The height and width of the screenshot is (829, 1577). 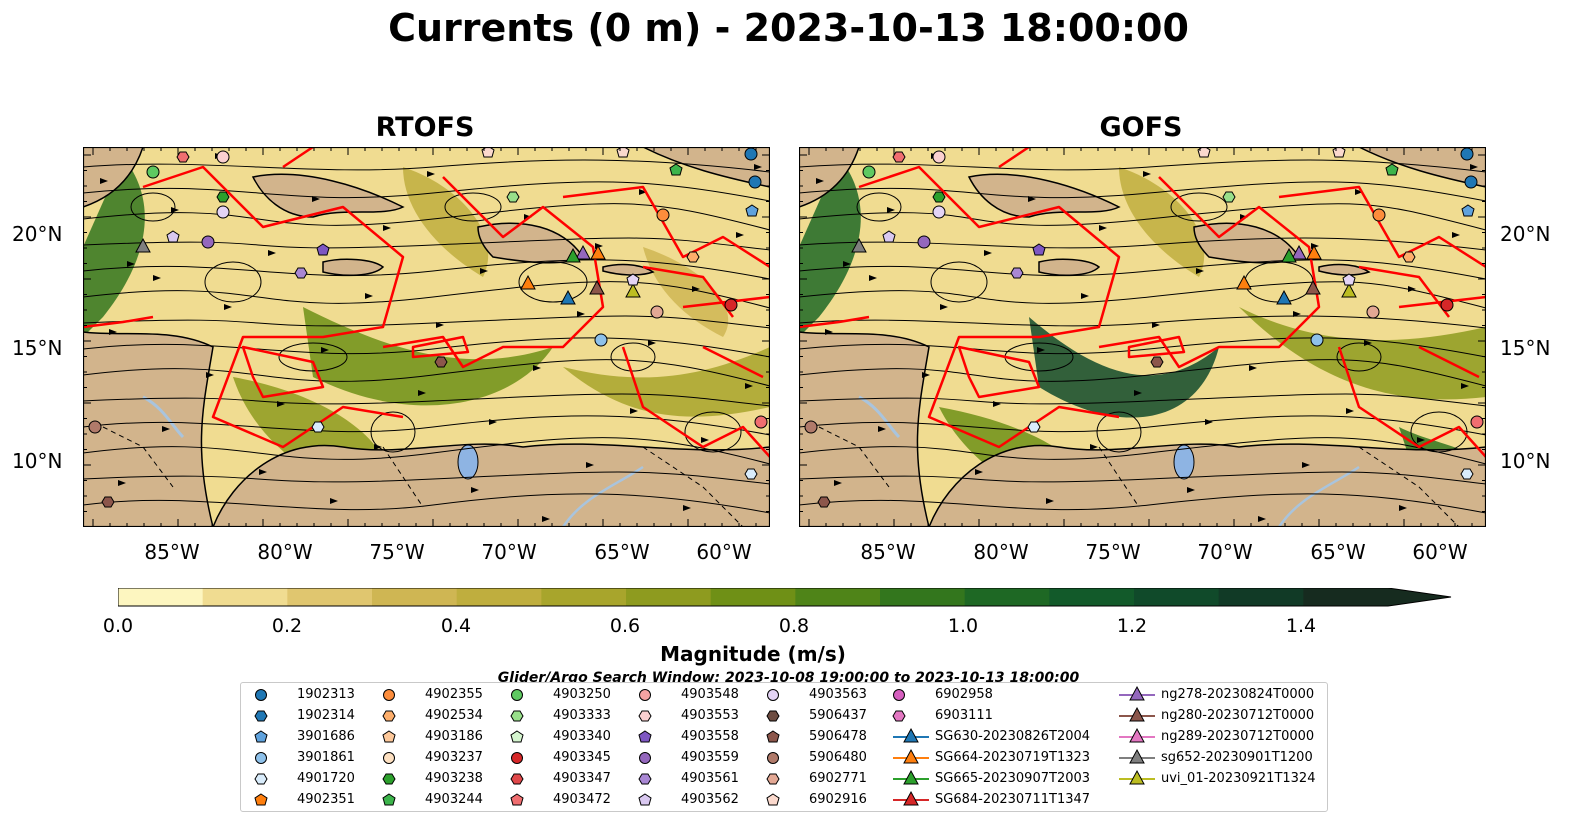 I want to click on lat-label-10n: 10°N, so click(x=37, y=461).